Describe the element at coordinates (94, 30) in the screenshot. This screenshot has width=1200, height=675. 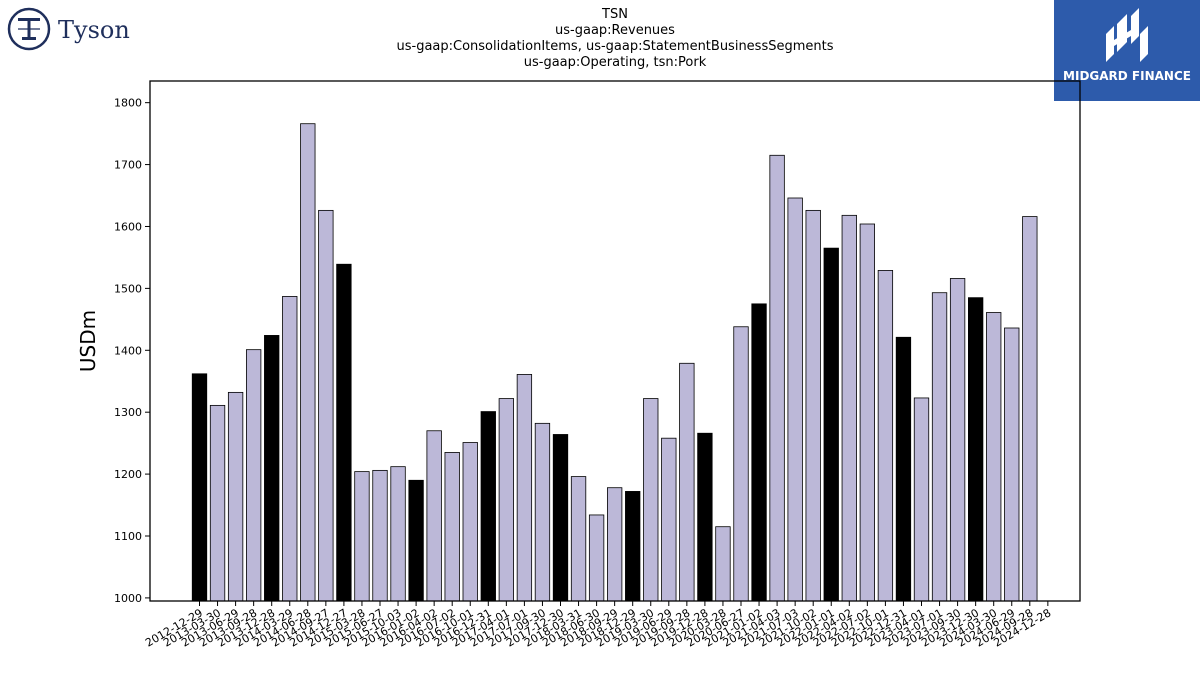
I see `tyson-logo-text: Tyson` at that location.